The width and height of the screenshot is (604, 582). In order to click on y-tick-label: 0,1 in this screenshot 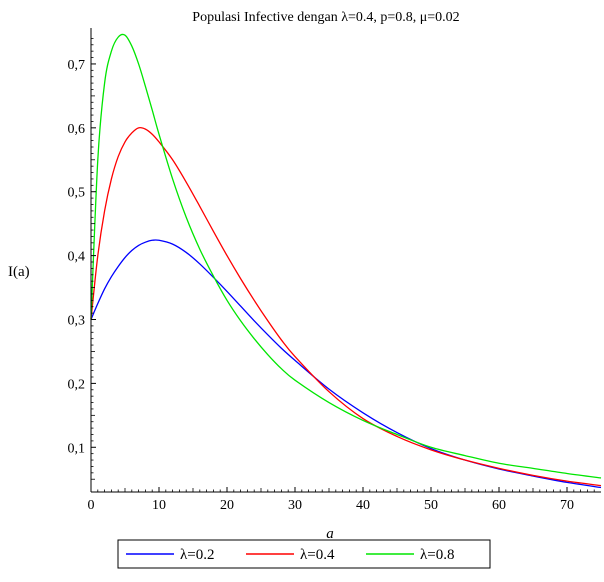, I will do `click(77, 448)`.